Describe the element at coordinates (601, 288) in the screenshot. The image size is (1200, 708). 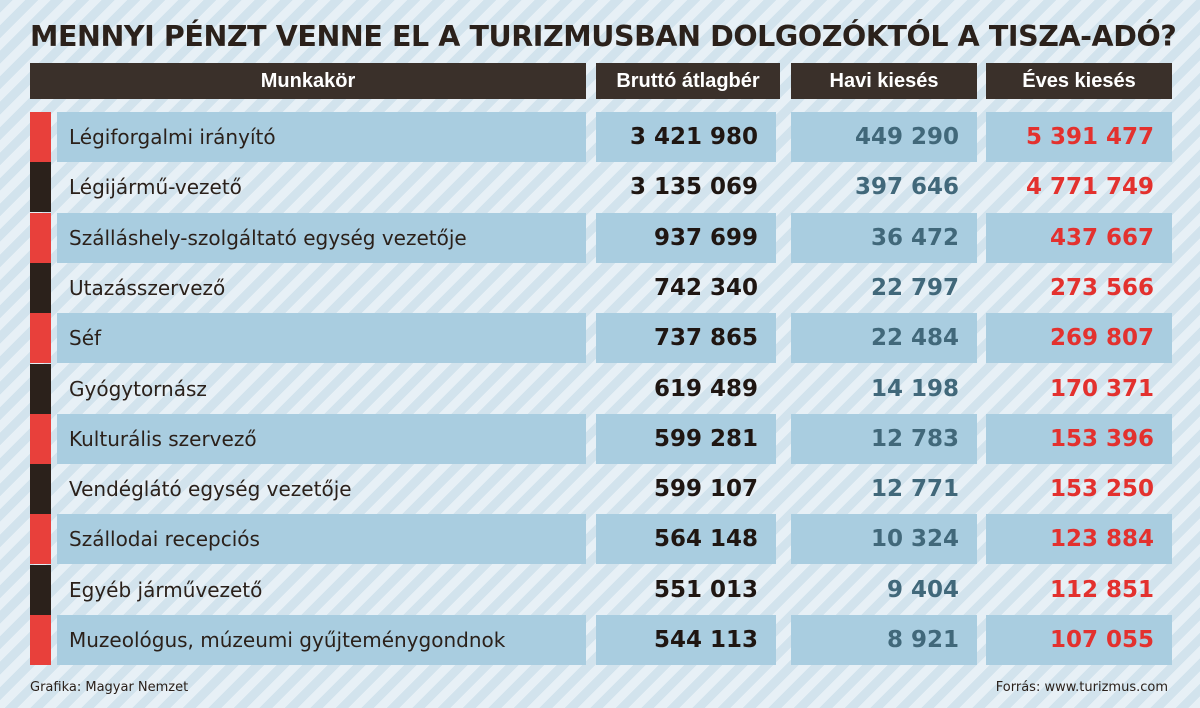
I see `table-row: Utazásszervező 742 340 22 797 273 566` at that location.